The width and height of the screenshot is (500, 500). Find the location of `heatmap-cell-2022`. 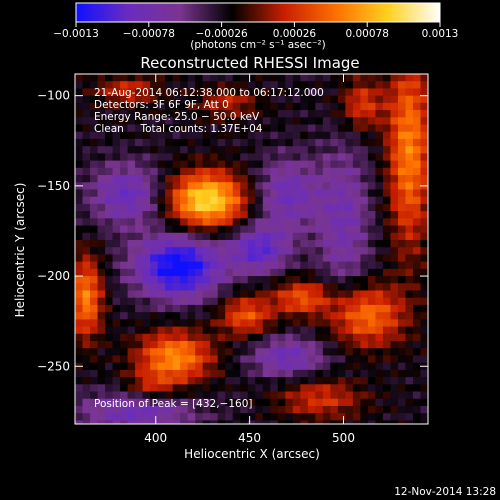

heatmap-cell-2022 is located at coordinates (124, 381).